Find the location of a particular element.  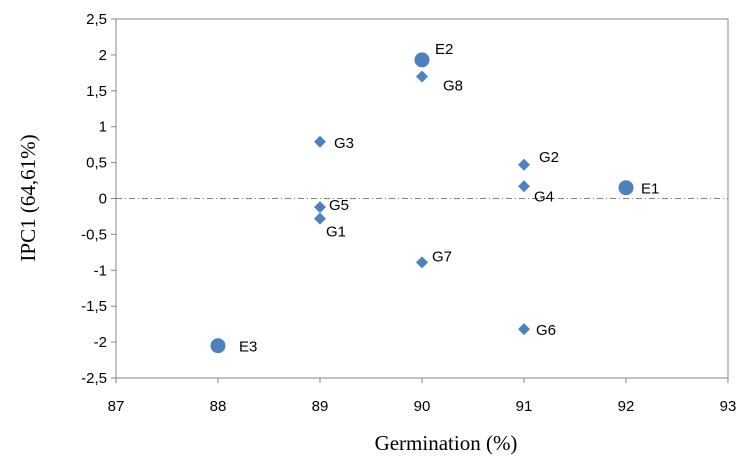

point-label-g7: G7 is located at coordinates (442, 256).